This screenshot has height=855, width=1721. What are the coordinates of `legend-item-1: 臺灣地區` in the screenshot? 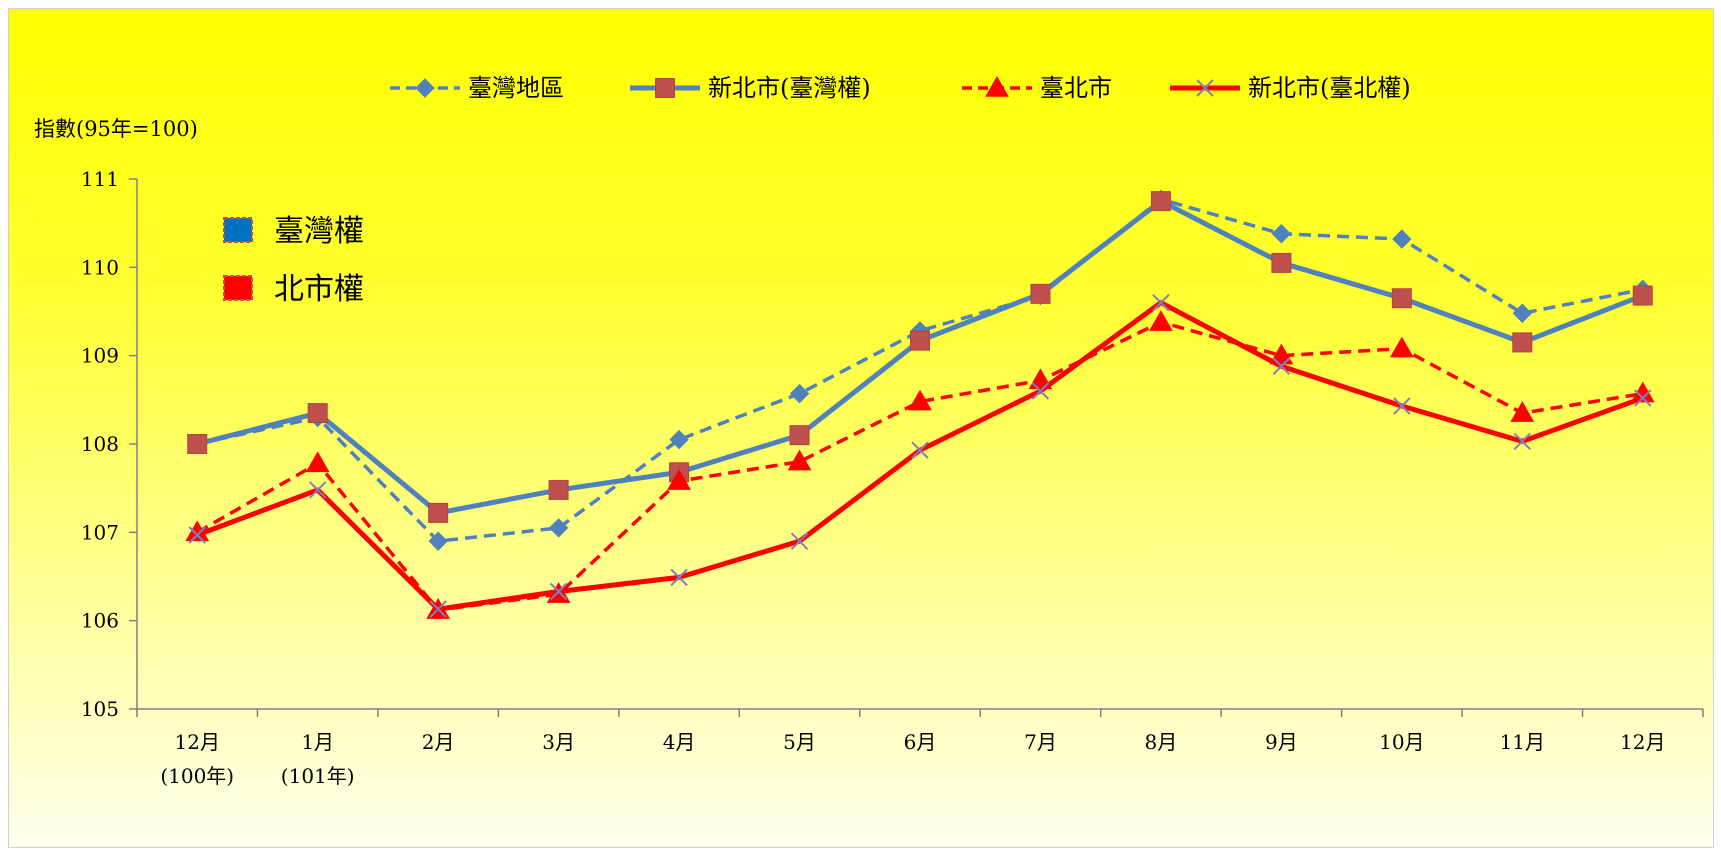 It's located at (477, 88).